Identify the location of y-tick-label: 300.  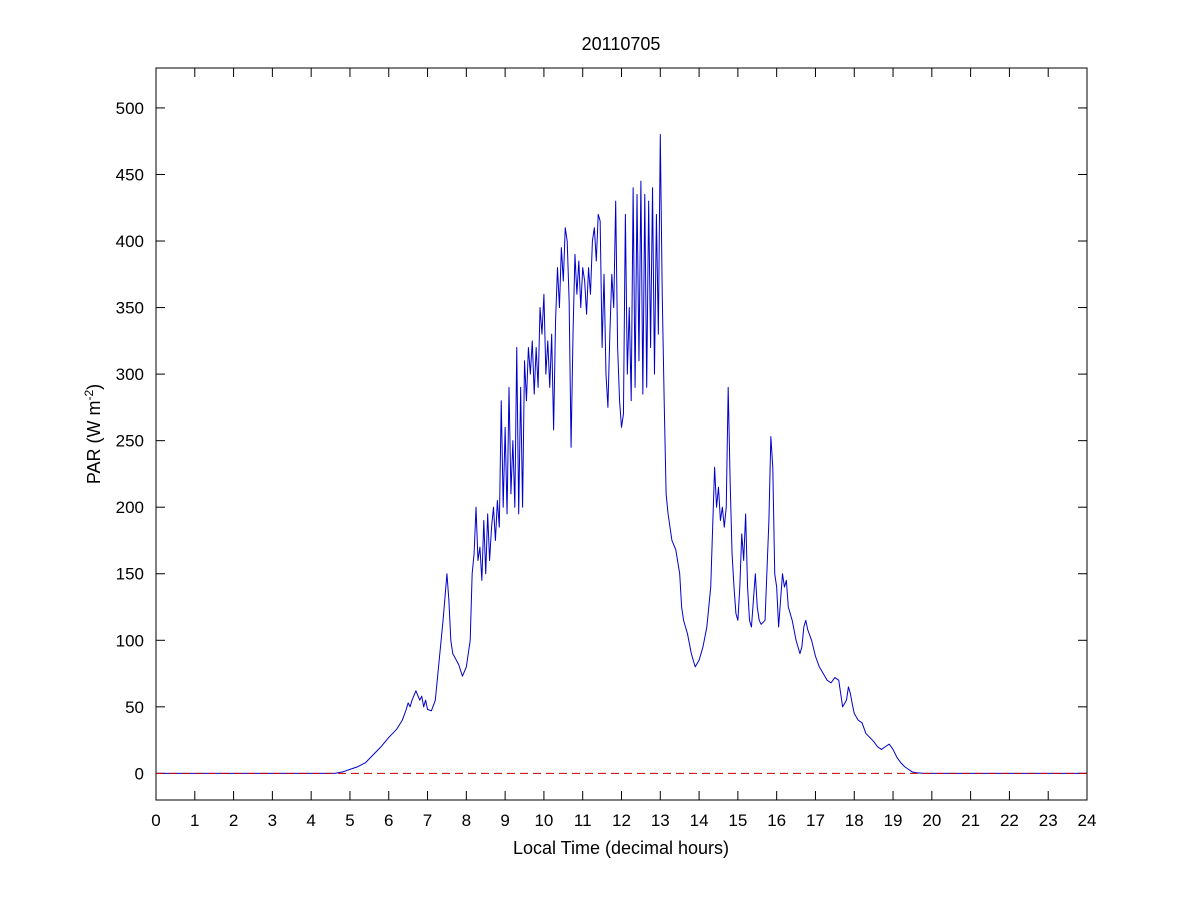
(130, 374).